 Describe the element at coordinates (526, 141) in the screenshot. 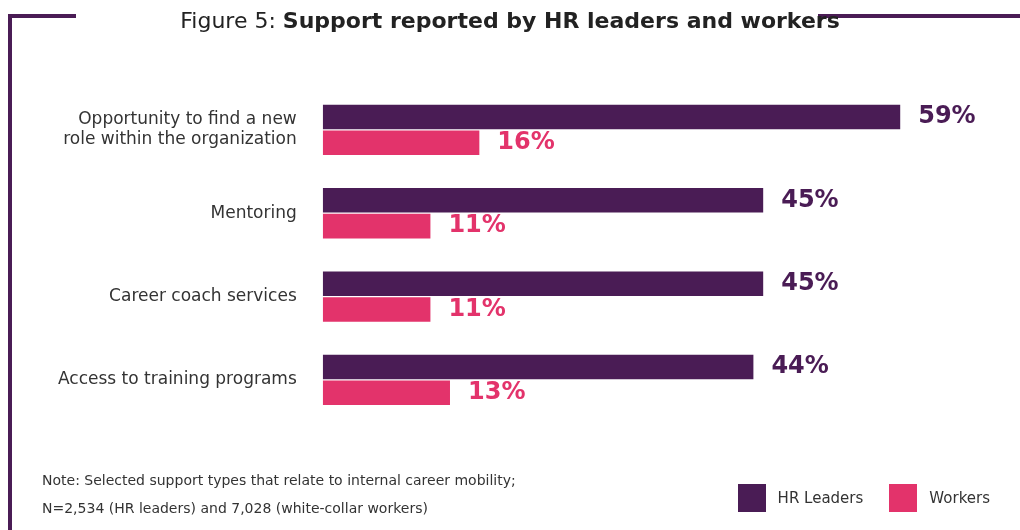

I see `data-label: 16%` at that location.